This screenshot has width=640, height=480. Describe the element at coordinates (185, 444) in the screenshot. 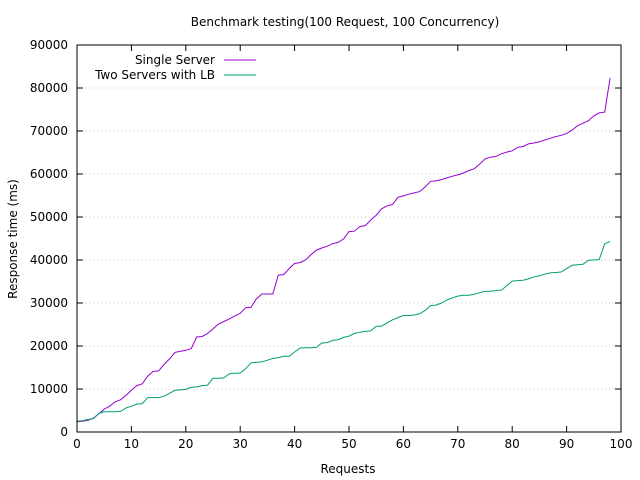

I see `x-tick-label: 20` at that location.